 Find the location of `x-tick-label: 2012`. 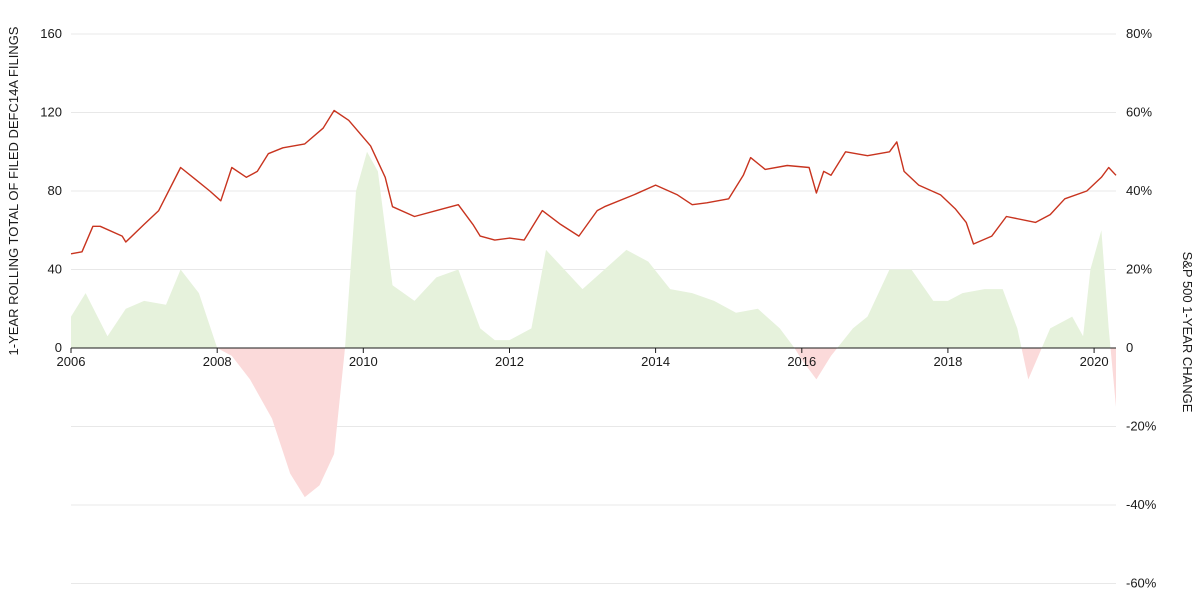

x-tick-label: 2012 is located at coordinates (509, 361).